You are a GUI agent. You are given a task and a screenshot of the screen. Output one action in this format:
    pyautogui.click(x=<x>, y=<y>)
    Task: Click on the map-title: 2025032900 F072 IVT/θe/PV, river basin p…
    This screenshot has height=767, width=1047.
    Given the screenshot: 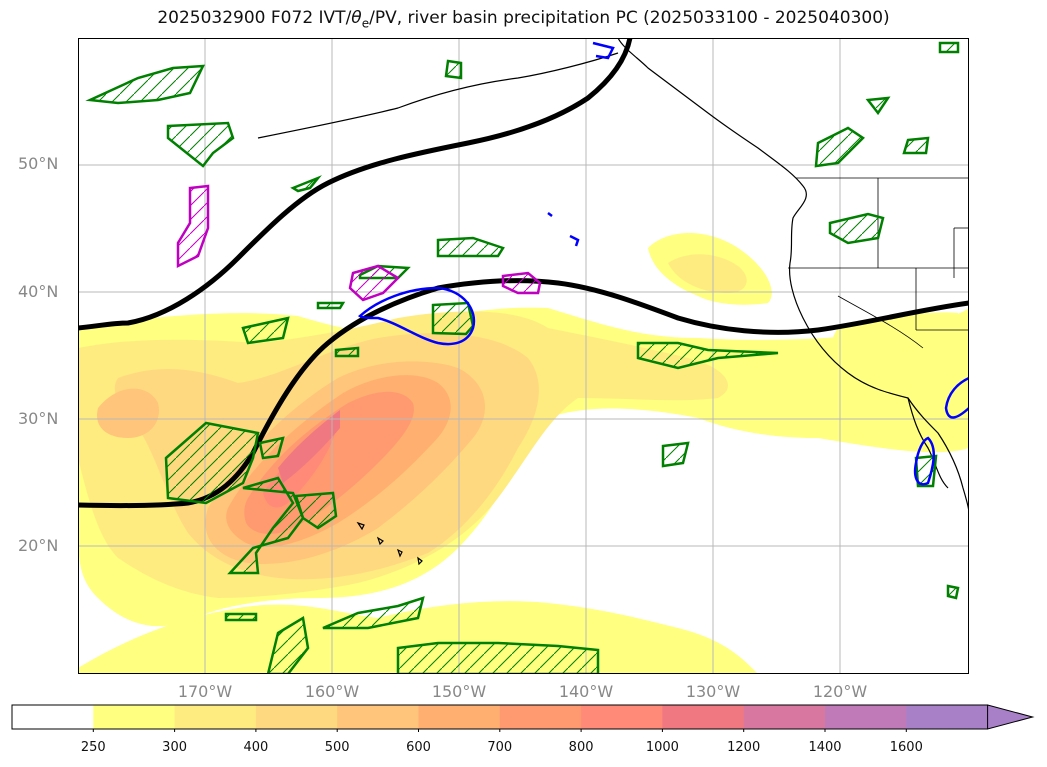 What is the action you would take?
    pyautogui.click(x=523, y=19)
    